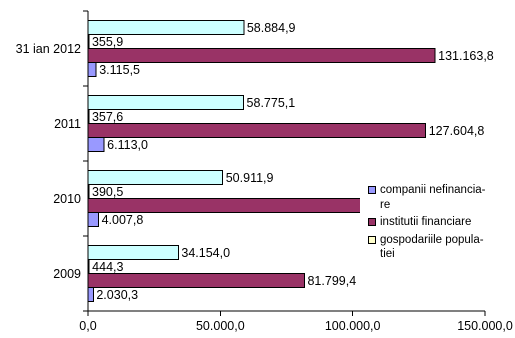  Describe the element at coordinates (257, 130) in the screenshot. I see `bar-institutii-financiare-2011` at that location.